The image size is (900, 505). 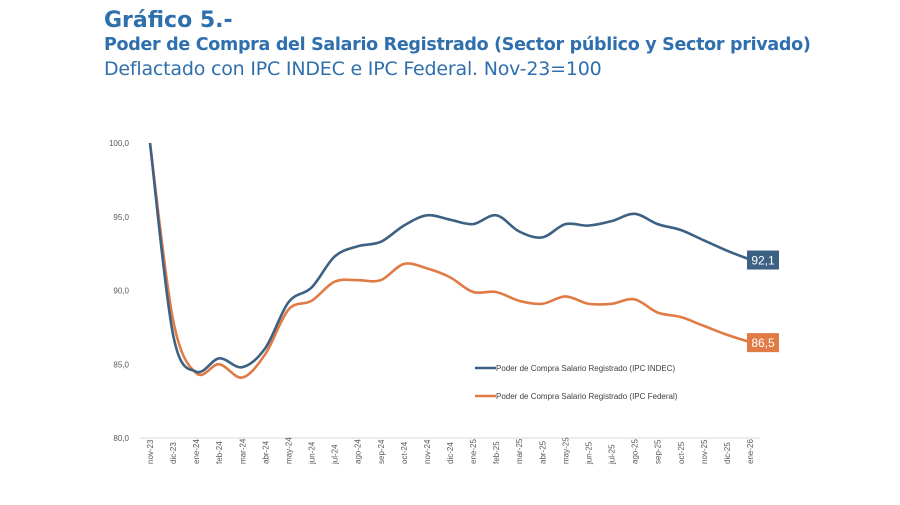 What do you see at coordinates (121, 438) in the screenshot?
I see `y-tick-label: 80,0` at bounding box center [121, 438].